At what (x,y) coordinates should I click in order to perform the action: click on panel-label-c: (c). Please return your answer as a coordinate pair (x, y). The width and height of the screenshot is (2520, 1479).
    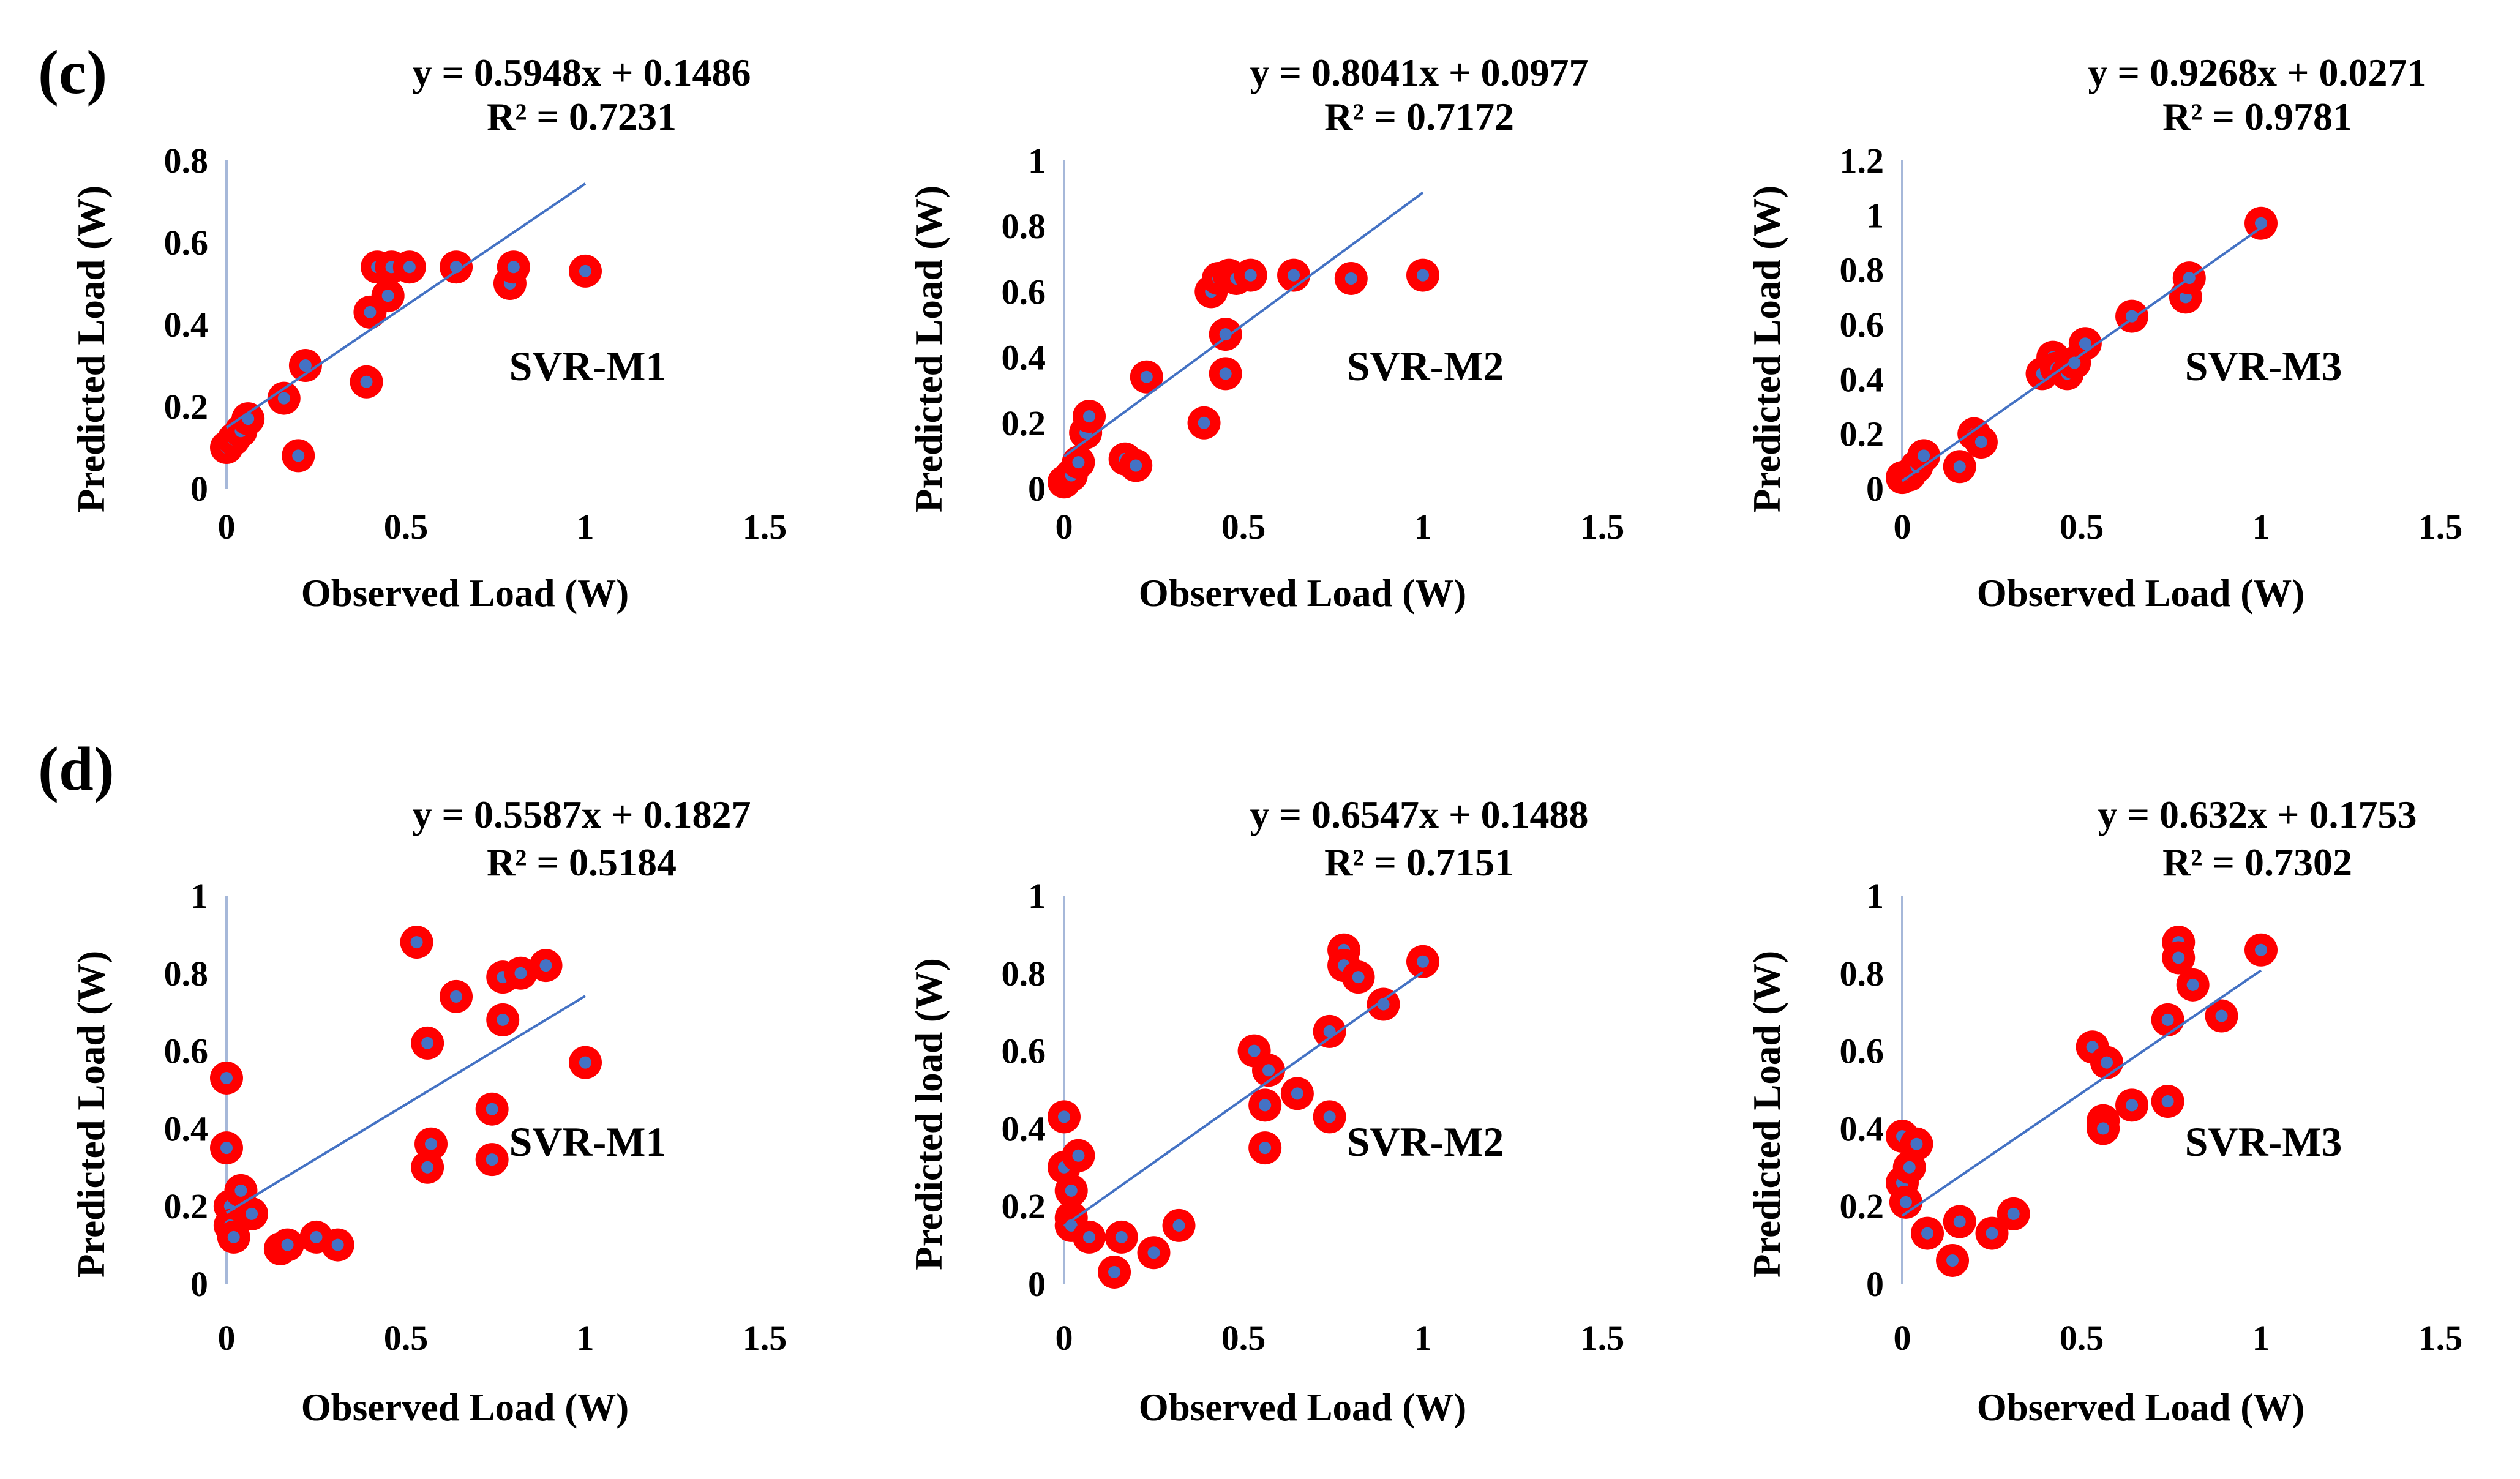
    Looking at the image, I should click on (72, 72).